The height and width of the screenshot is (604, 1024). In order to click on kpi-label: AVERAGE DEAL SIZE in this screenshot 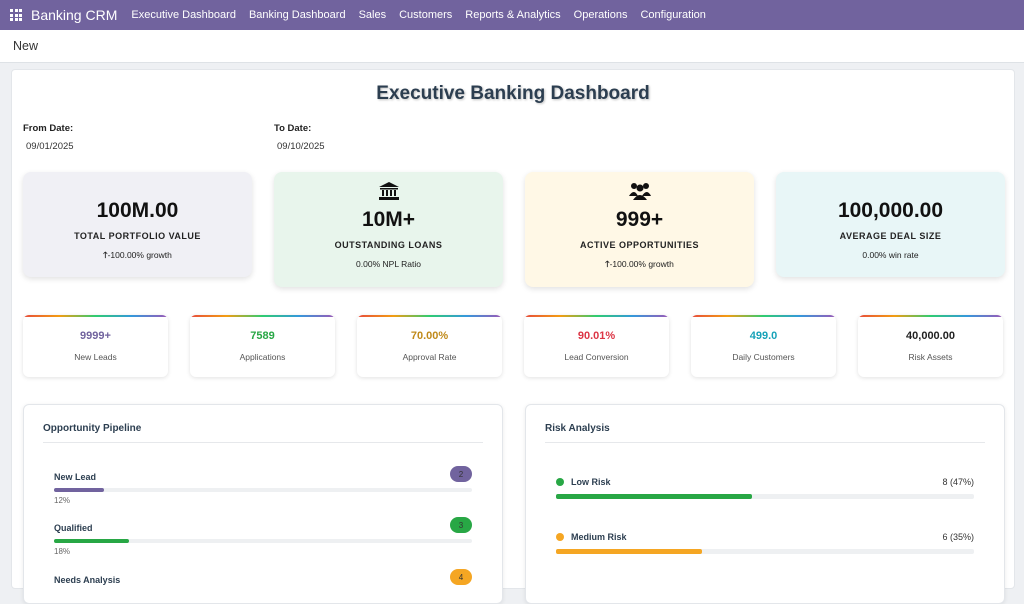, I will do `click(890, 236)`.